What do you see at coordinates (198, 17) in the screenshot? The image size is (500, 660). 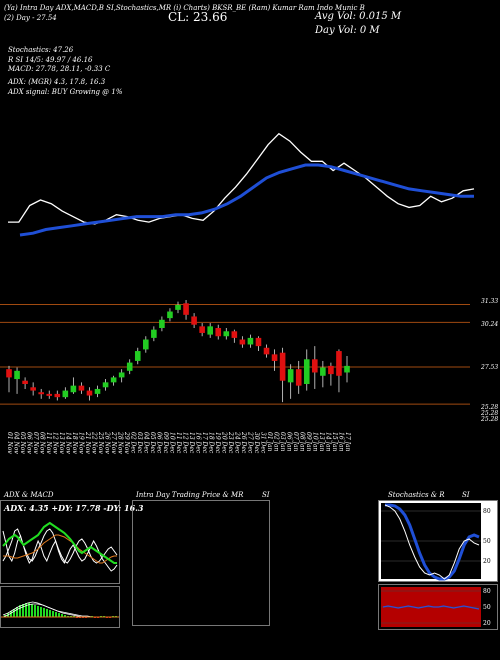 I see `close-label: CL: 23.66` at bounding box center [198, 17].